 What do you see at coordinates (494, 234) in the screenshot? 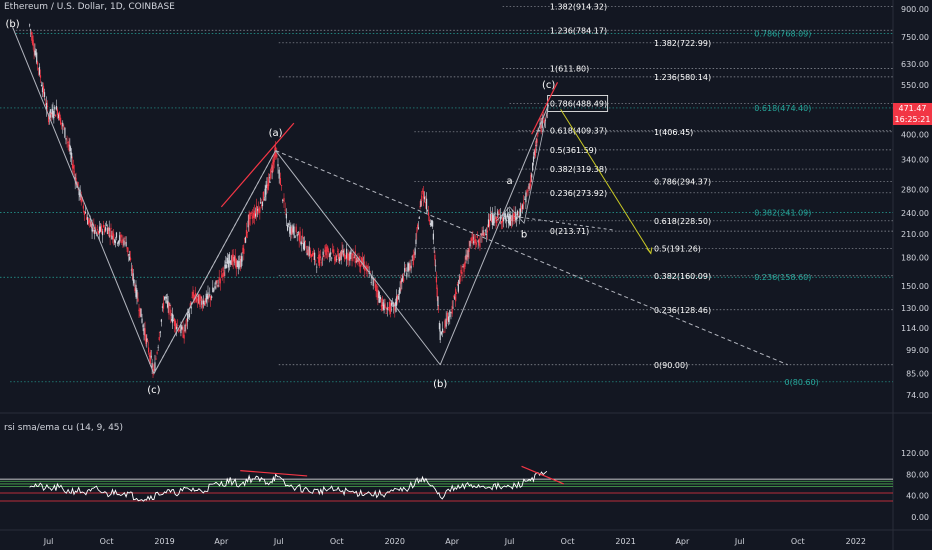
I see `wave-line` at bounding box center [494, 234].